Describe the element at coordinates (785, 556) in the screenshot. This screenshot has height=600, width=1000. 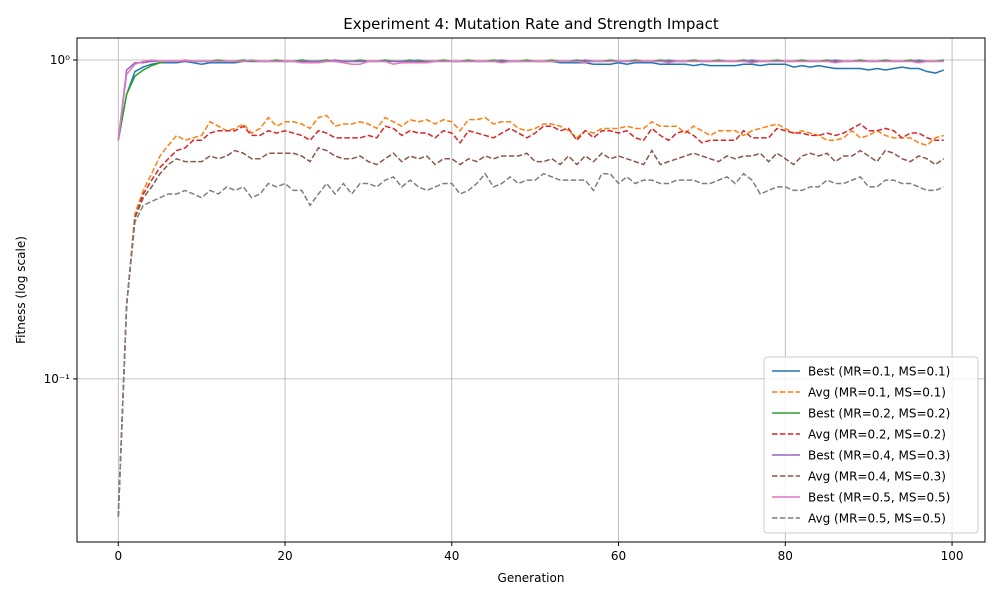
I see `x-tick-label: 80` at that location.